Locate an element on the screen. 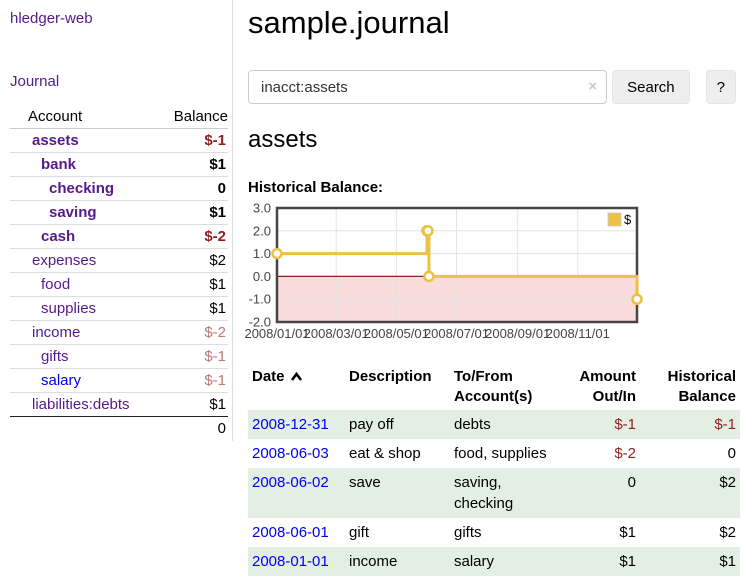 The image size is (742, 582). plot-border is located at coordinates (457, 265).